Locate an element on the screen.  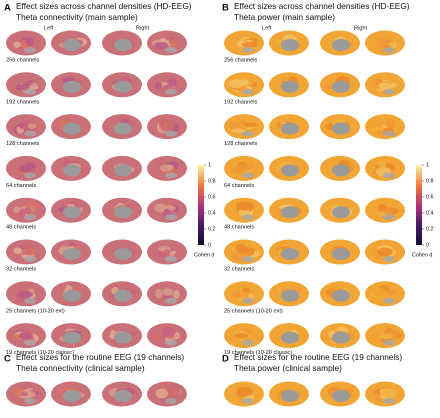
panel-letter: B is located at coordinates (225, 8).